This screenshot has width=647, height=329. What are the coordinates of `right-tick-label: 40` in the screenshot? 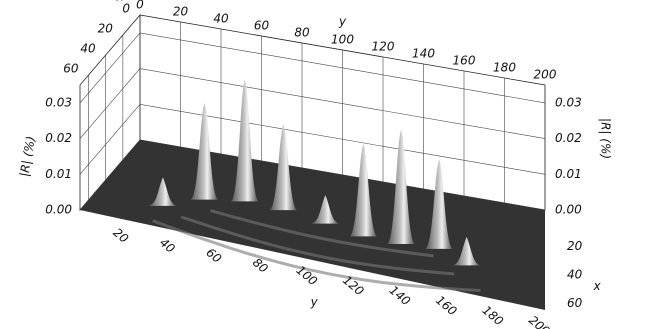 It's located at (575, 275).